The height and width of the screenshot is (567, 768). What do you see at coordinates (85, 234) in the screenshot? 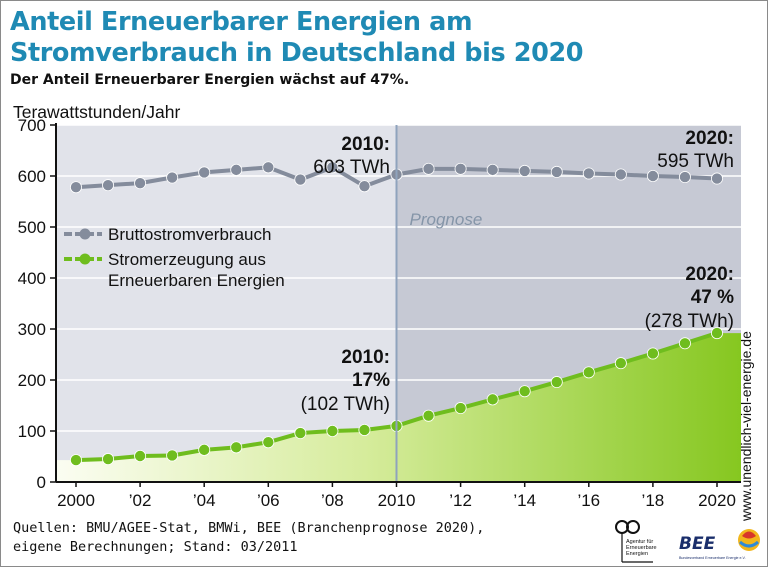
I see `gross-consumption-legend-marker` at bounding box center [85, 234].